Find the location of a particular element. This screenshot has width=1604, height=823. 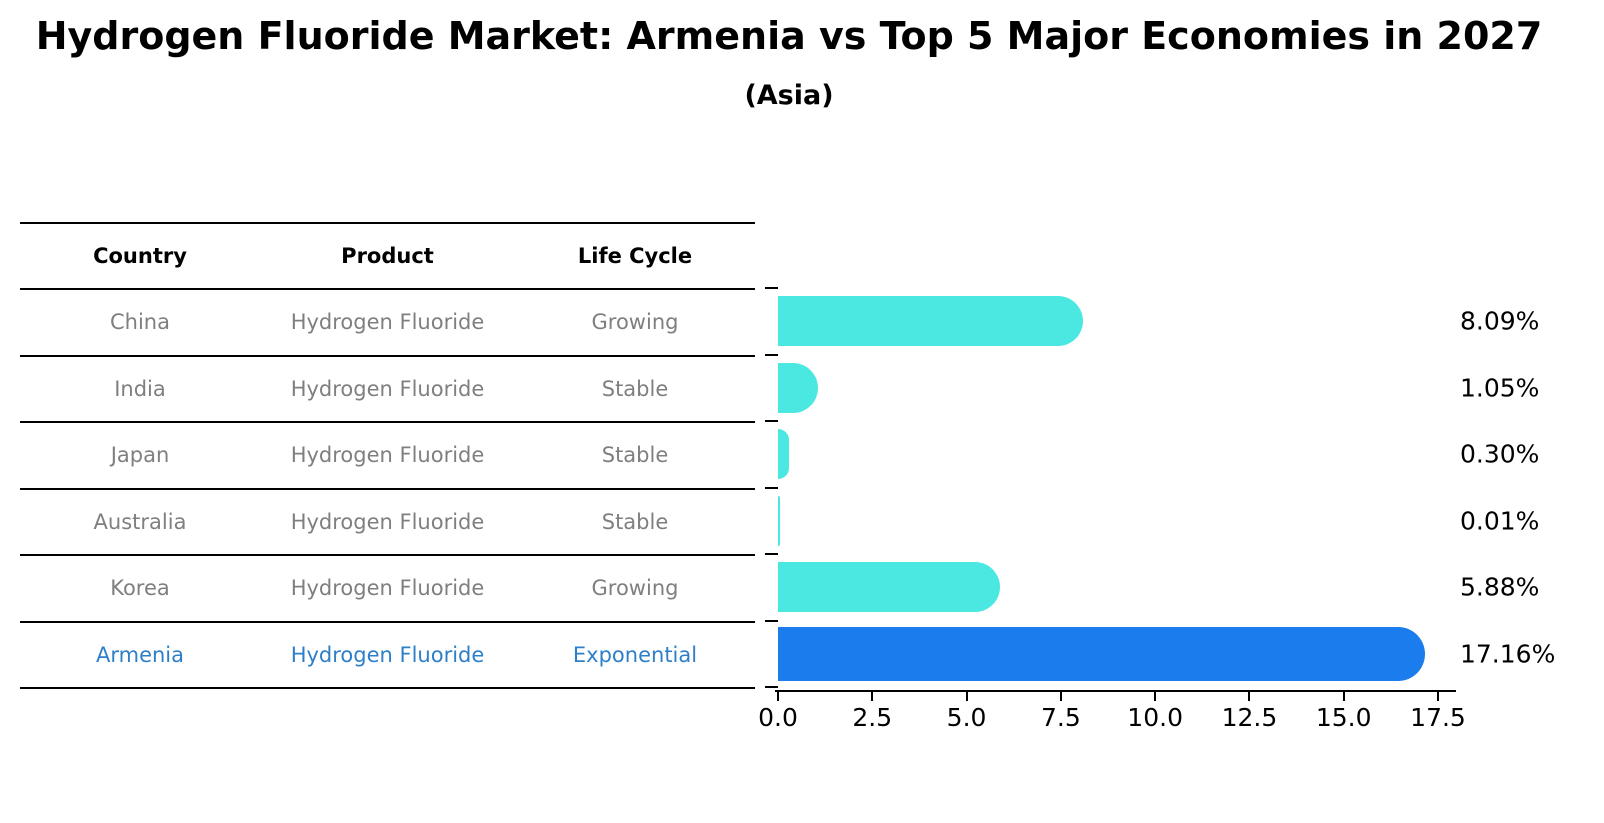

table-row-australia: Australia Hydrogen Fluoride Stable is located at coordinates (387, 523).